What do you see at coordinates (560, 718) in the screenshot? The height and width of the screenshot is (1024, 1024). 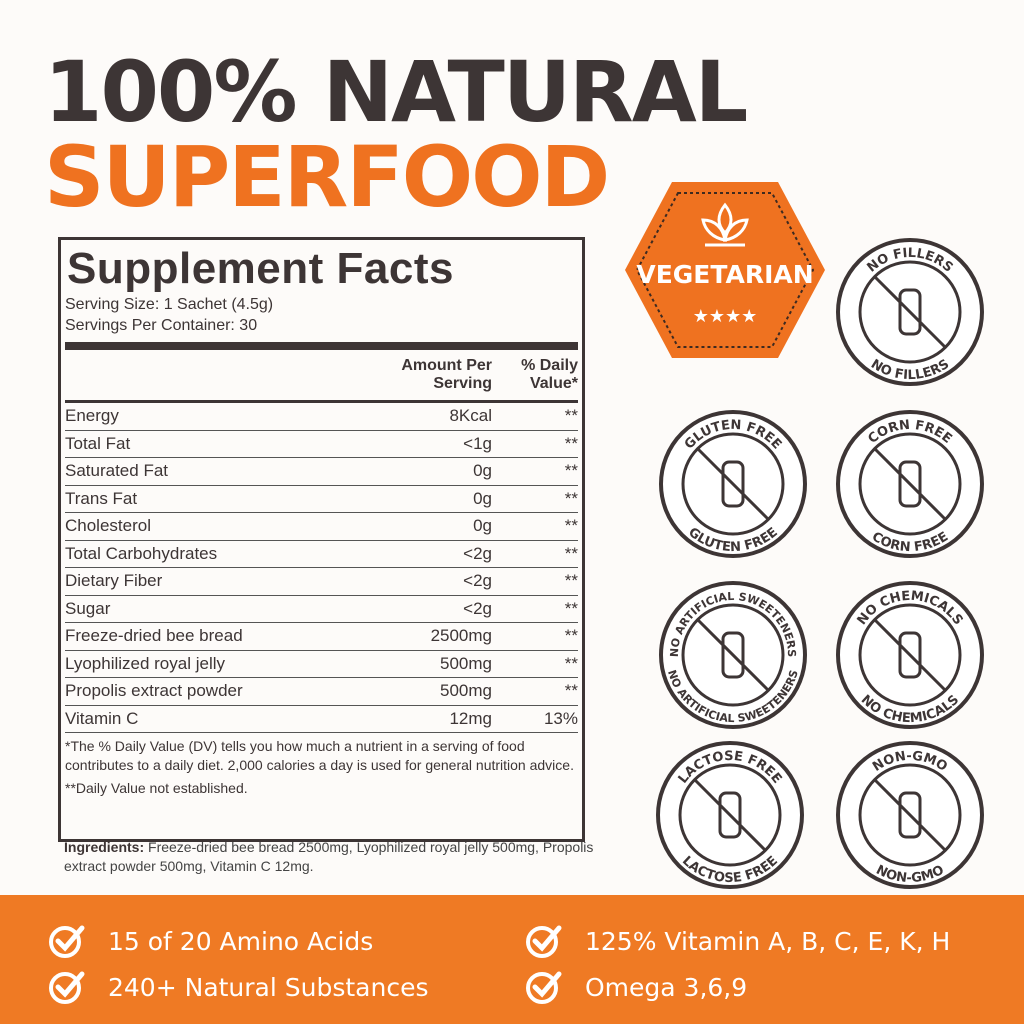 I see `daily-value: 13%` at bounding box center [560, 718].